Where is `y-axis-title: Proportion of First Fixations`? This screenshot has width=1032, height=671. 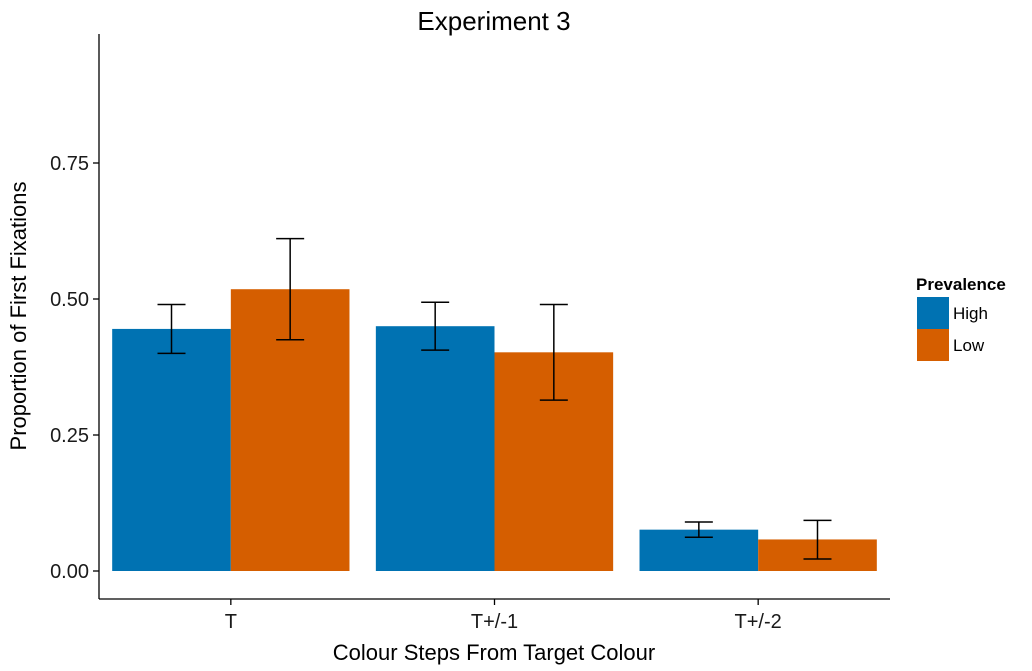
y-axis-title: Proportion of First Fixations is located at coordinates (18, 316).